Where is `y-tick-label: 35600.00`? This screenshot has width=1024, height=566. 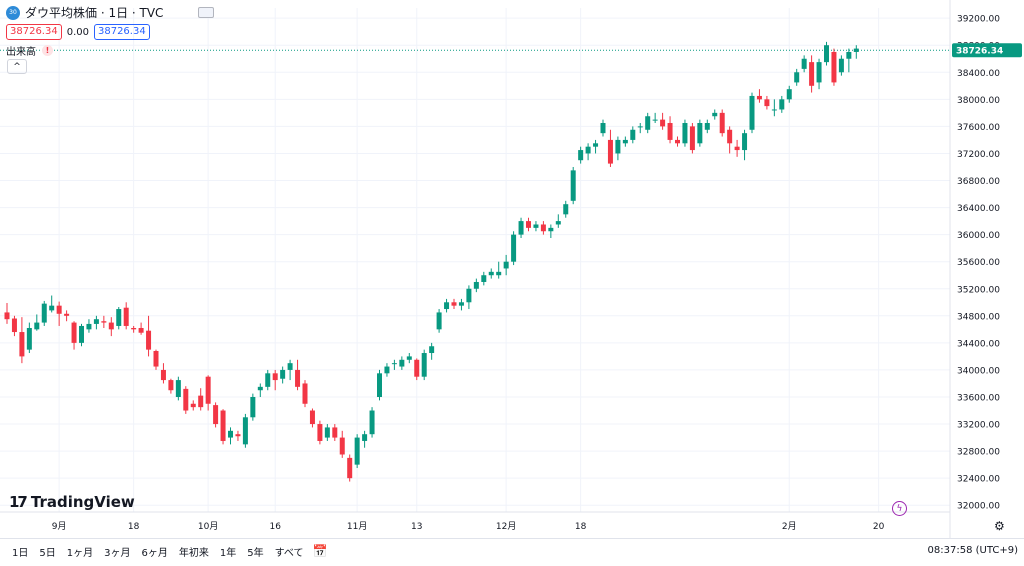 y-tick-label: 35600.00 is located at coordinates (978, 263).